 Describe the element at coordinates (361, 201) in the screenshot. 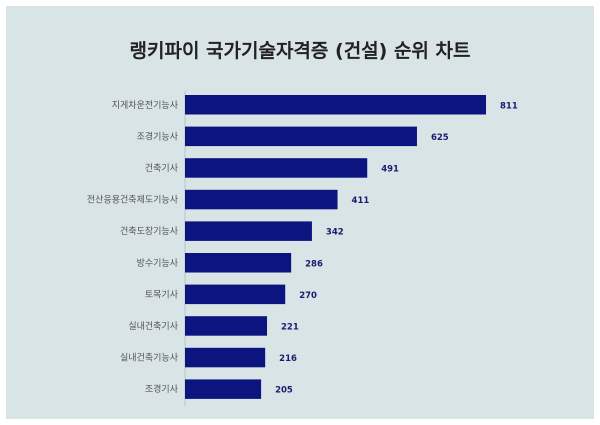

I see `value-label: 411` at that location.